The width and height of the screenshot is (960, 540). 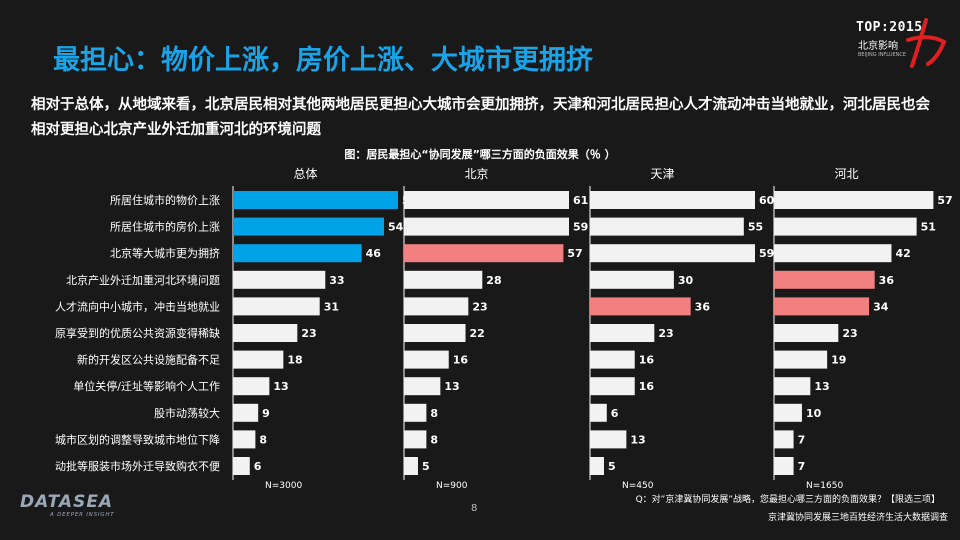 I want to click on category-label: 人才流向中小城市，冲击当地就业, so click(x=137, y=306).